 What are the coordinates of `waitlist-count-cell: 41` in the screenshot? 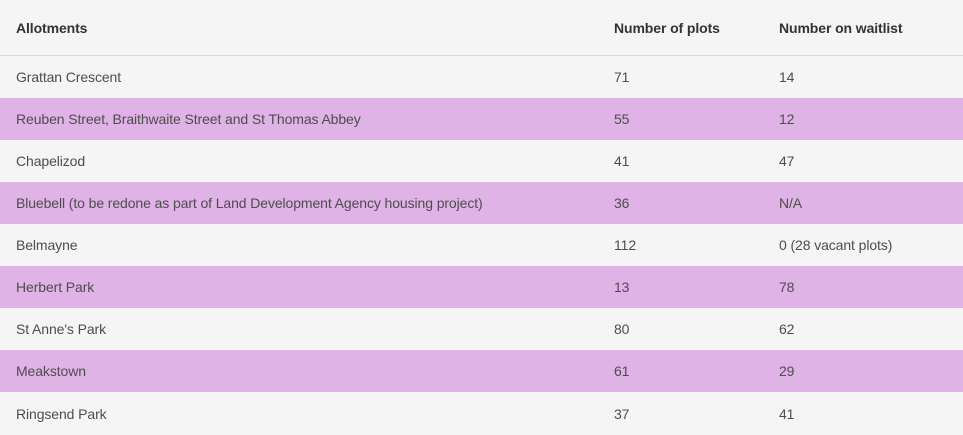 It's located at (787, 413).